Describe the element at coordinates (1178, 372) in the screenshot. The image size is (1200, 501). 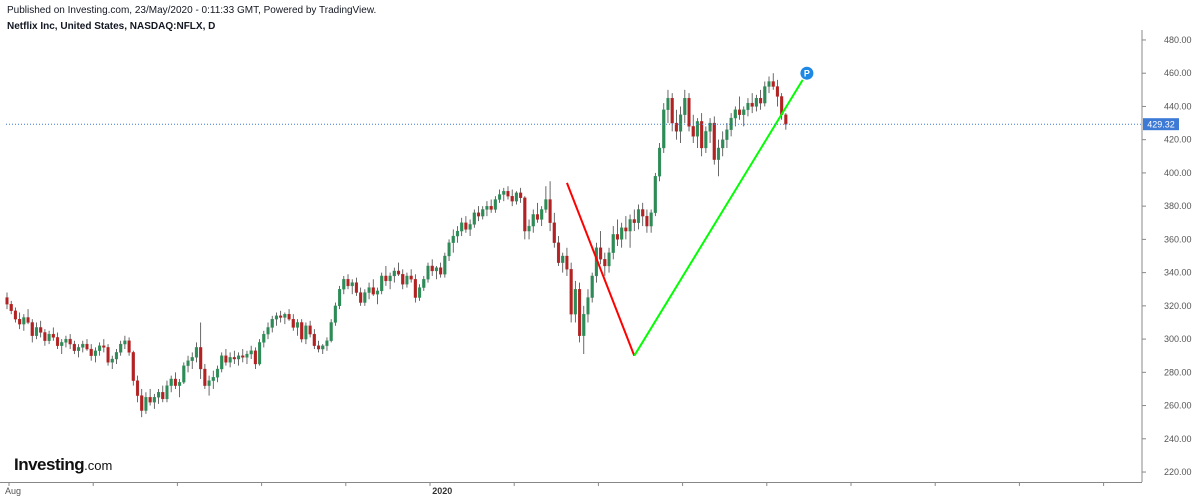
I see `price-tick-label: 280.00` at that location.